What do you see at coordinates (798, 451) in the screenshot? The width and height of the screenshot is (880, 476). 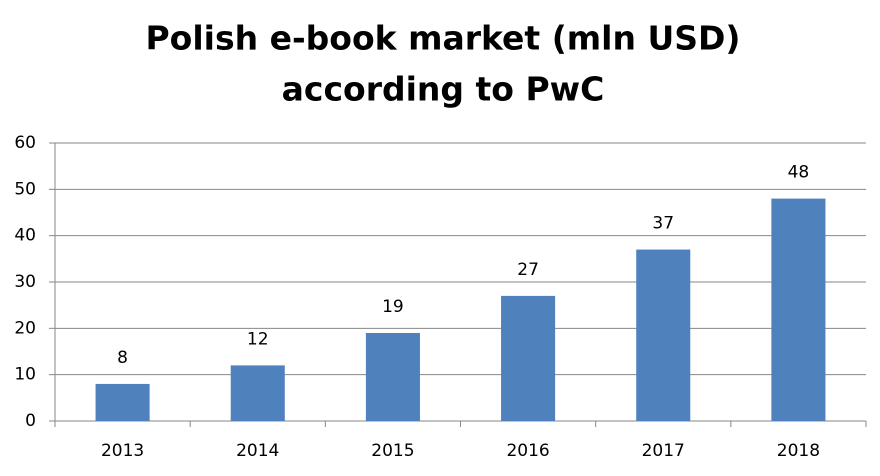 I see `x-tick-label: 2018` at bounding box center [798, 451].